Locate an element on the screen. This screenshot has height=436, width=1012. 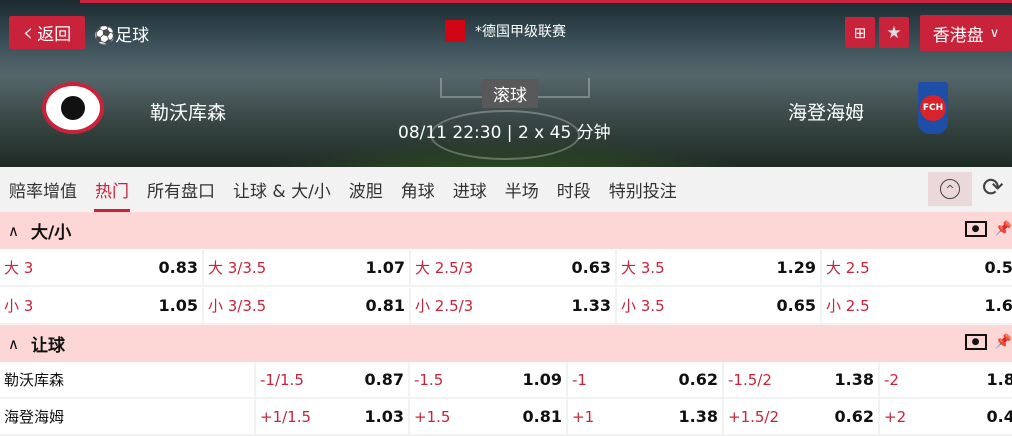
top-accent-line is located at coordinates (546, 1).